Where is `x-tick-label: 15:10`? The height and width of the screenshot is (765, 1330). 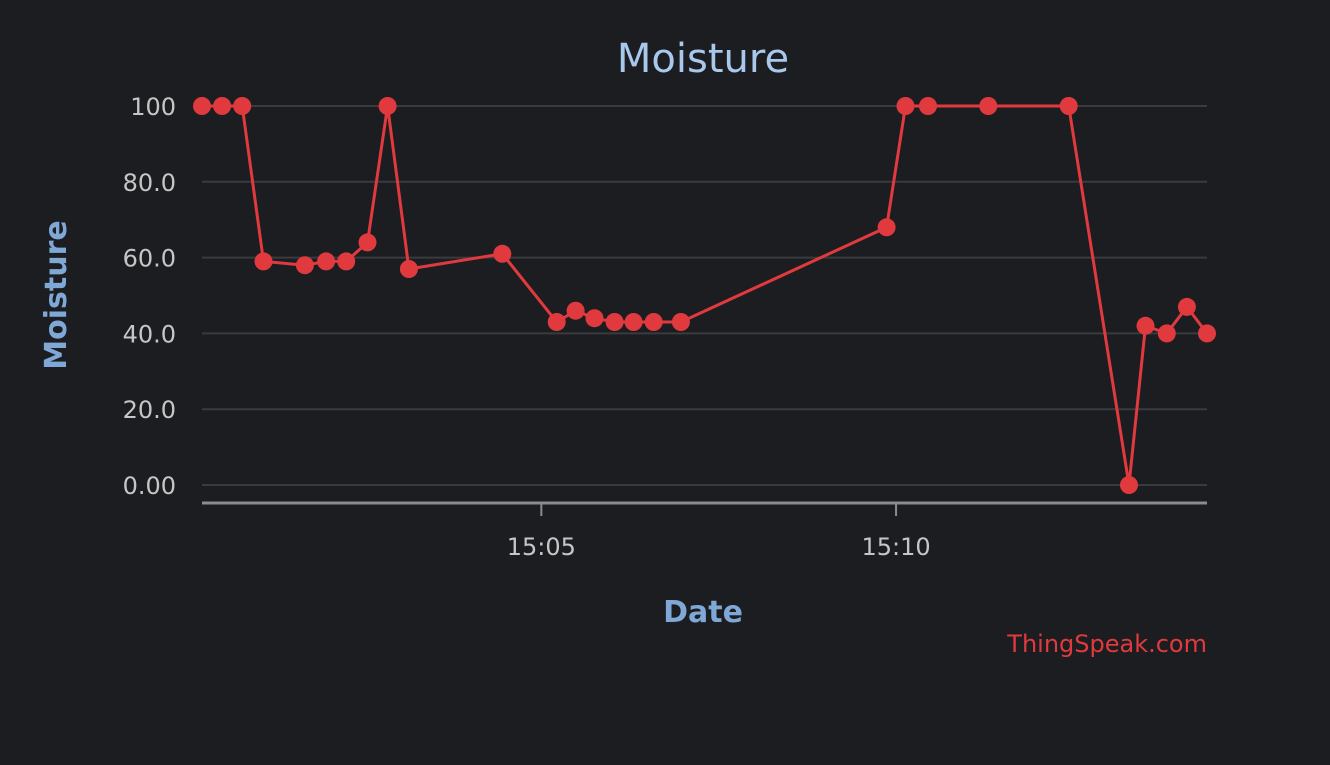
x-tick-label: 15:10 is located at coordinates (895, 547).